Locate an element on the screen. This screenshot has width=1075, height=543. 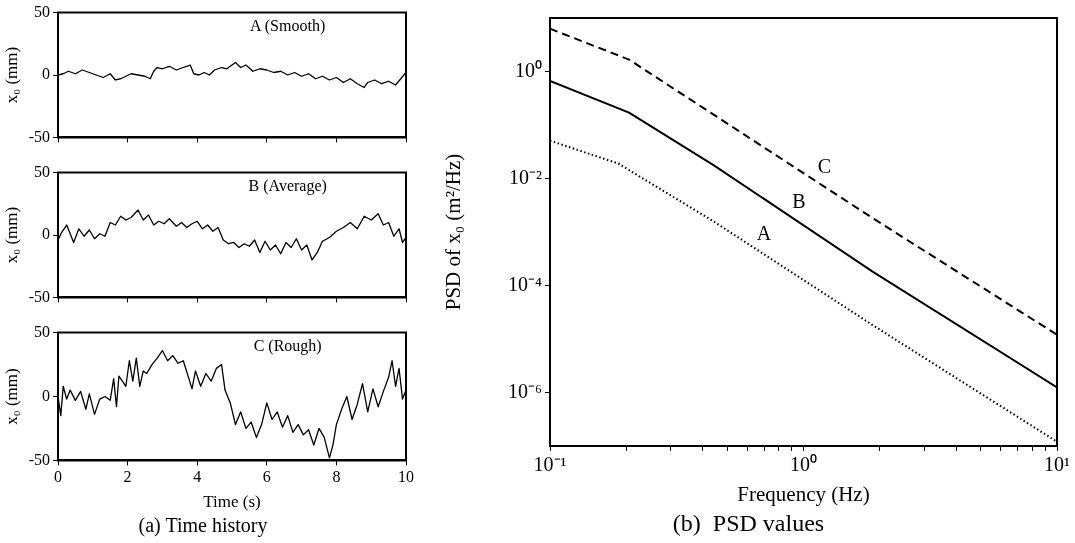
y-tick-label: 10⁻⁶ is located at coordinates (525, 390).